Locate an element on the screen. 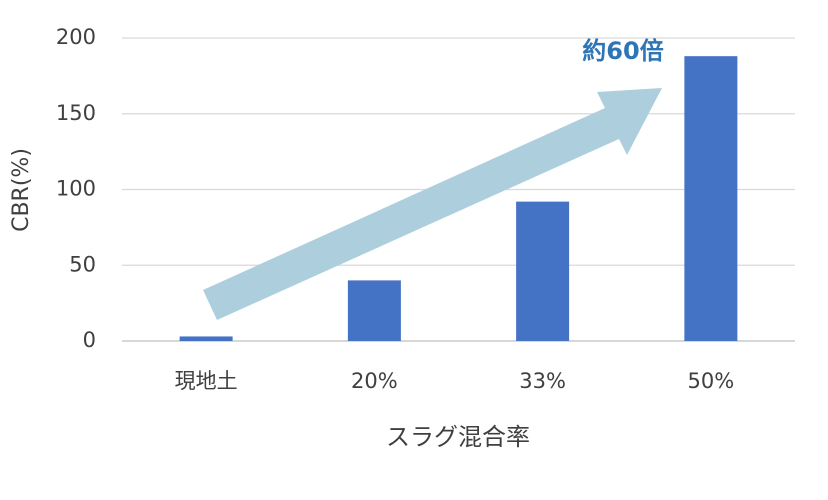 The image size is (828, 500). annotation: 約60倍 is located at coordinates (622, 51).